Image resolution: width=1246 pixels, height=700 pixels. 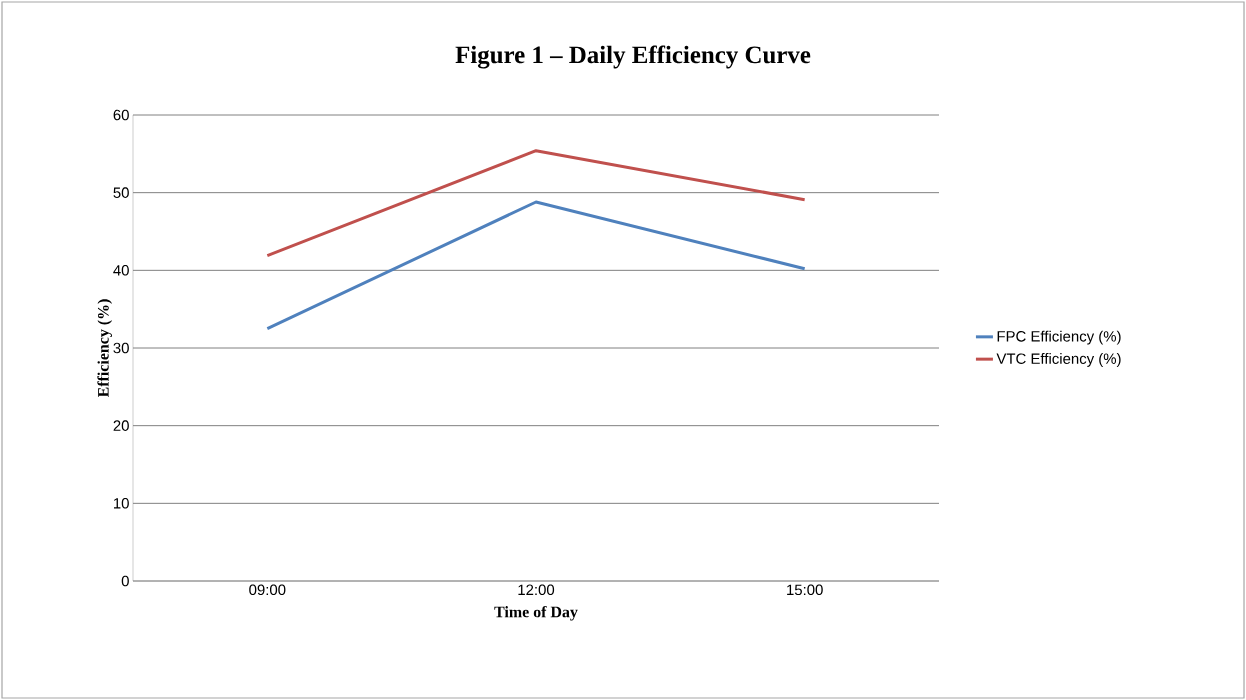 I want to click on x-tick-label: 15:00, so click(x=805, y=590).